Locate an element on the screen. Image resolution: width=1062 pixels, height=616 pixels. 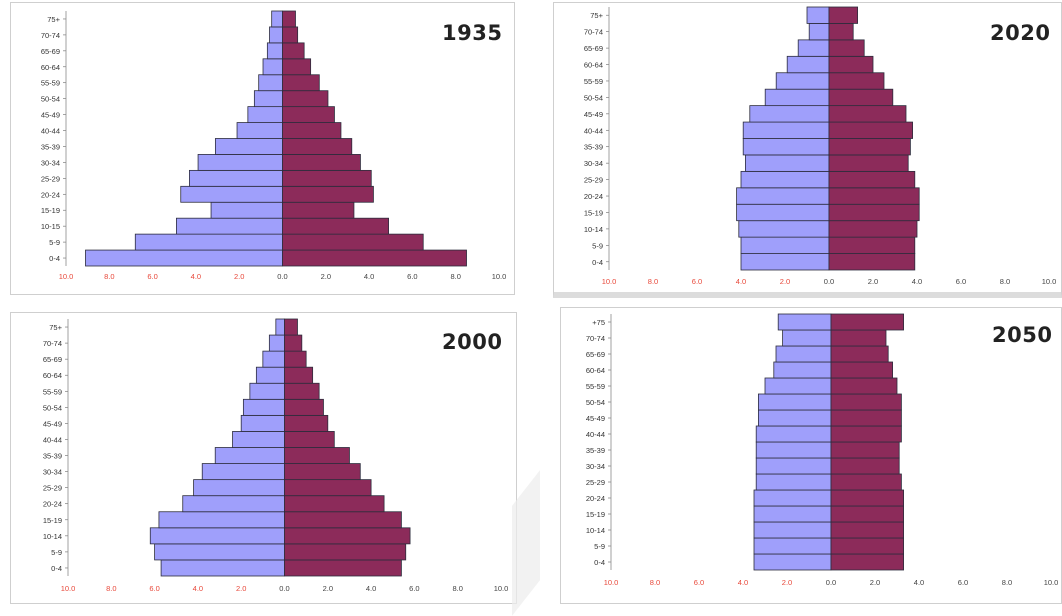
age-label: 70-74 is located at coordinates (595, 338).